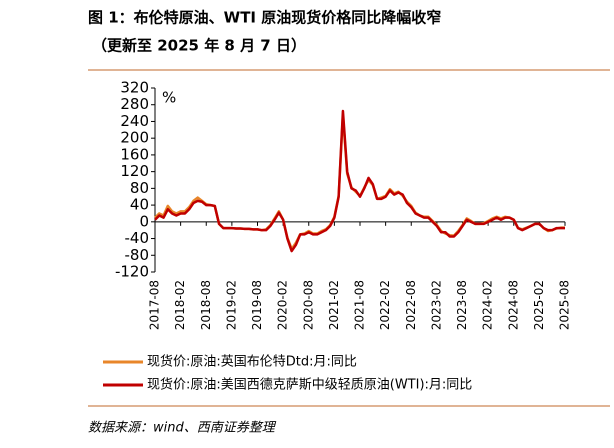 Image resolution: width=614 pixels, height=448 pixels. Describe the element at coordinates (264, 18) in the screenshot. I see `chart-title: 图 1：布伦特原油、WTI 原油现货价格同比降幅收窄` at that location.